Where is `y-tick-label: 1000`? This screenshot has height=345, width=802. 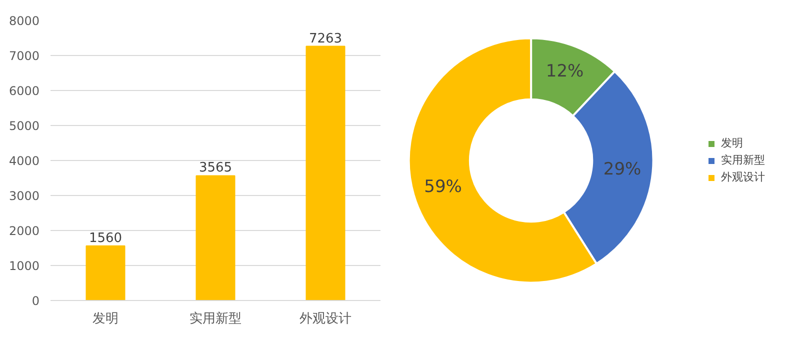 y-tick-label: 1000 is located at coordinates (24, 266).